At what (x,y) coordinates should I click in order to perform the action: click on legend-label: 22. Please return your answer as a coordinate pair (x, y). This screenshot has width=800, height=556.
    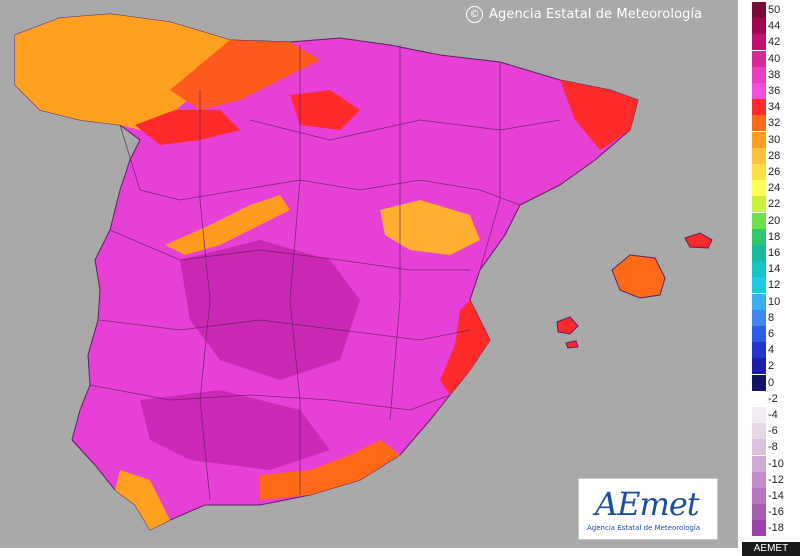
    Looking at the image, I should click on (774, 204).